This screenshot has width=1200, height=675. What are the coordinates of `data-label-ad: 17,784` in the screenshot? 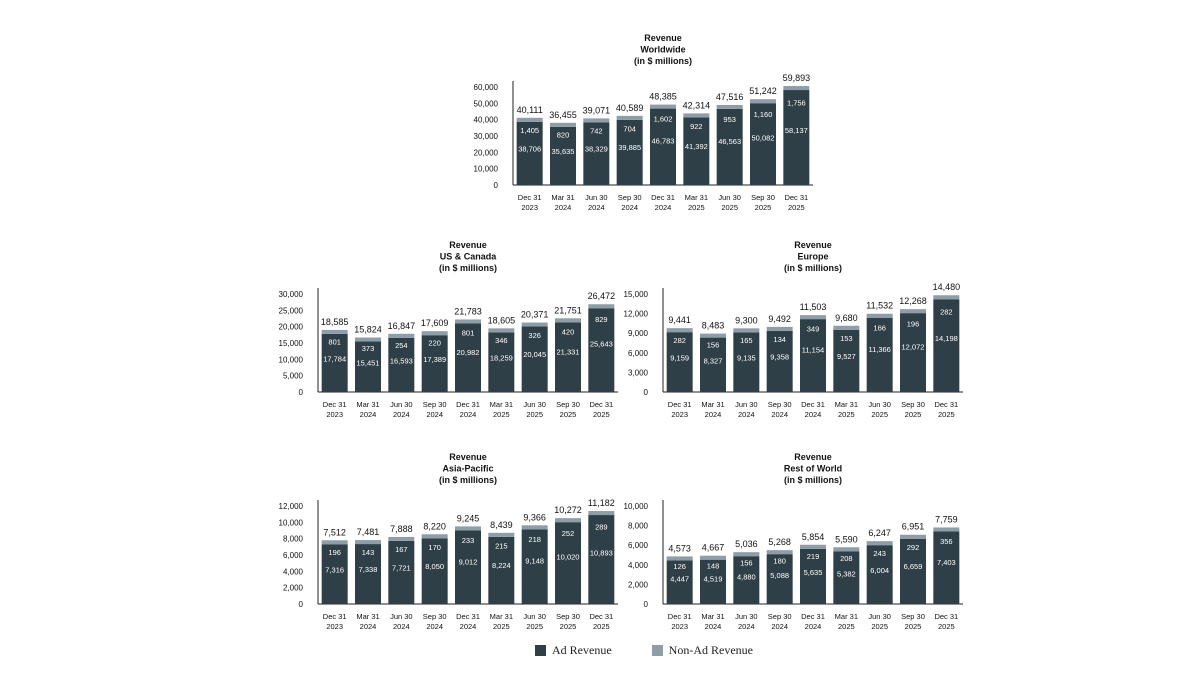 It's located at (334, 358).